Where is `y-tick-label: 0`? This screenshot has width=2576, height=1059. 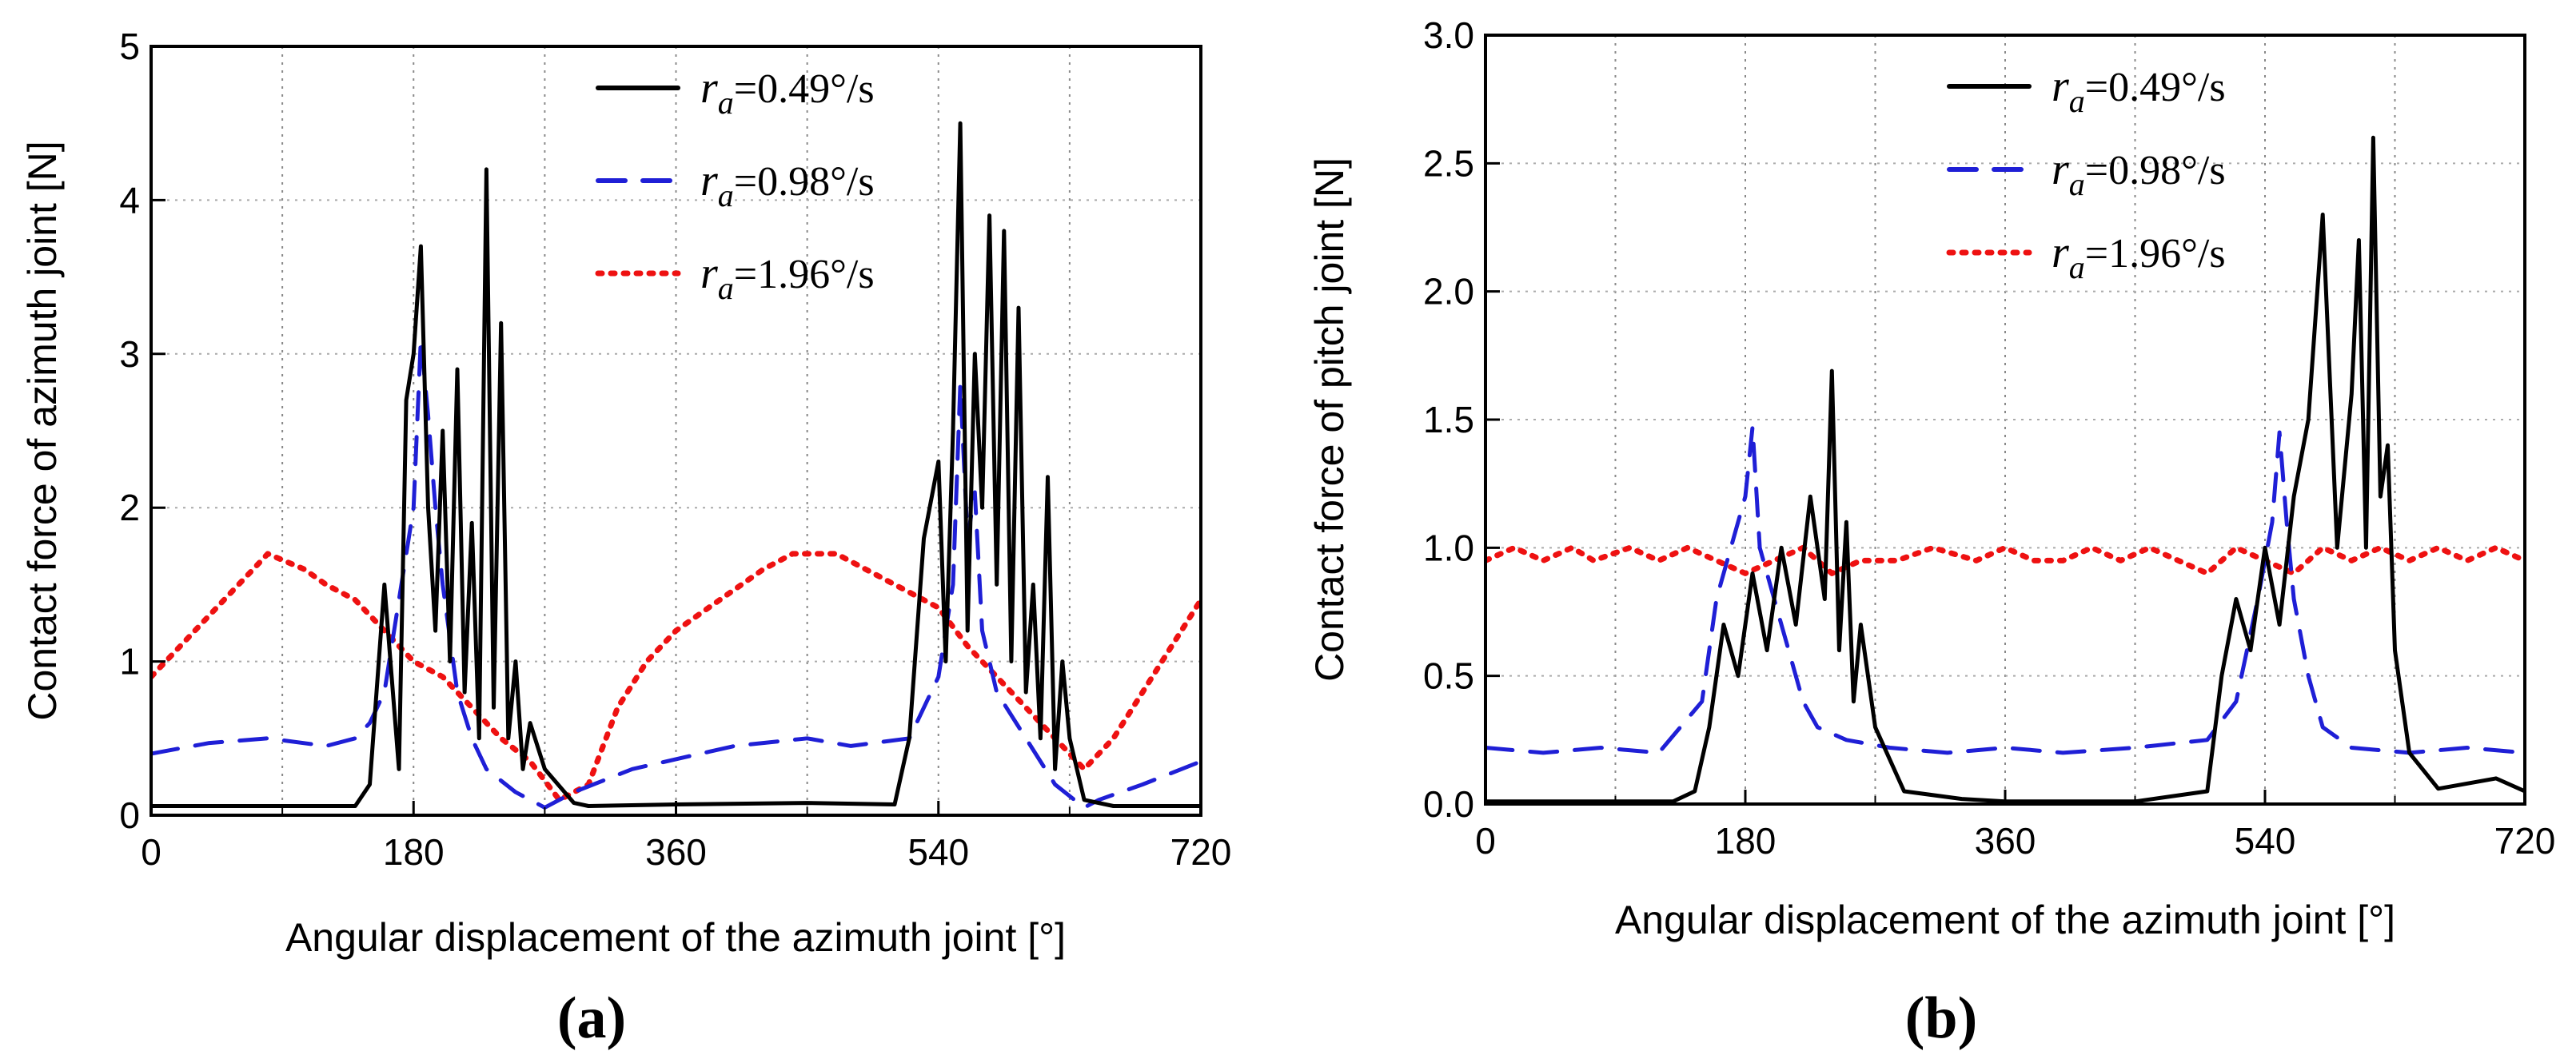 y-tick-label: 0 is located at coordinates (129, 815).